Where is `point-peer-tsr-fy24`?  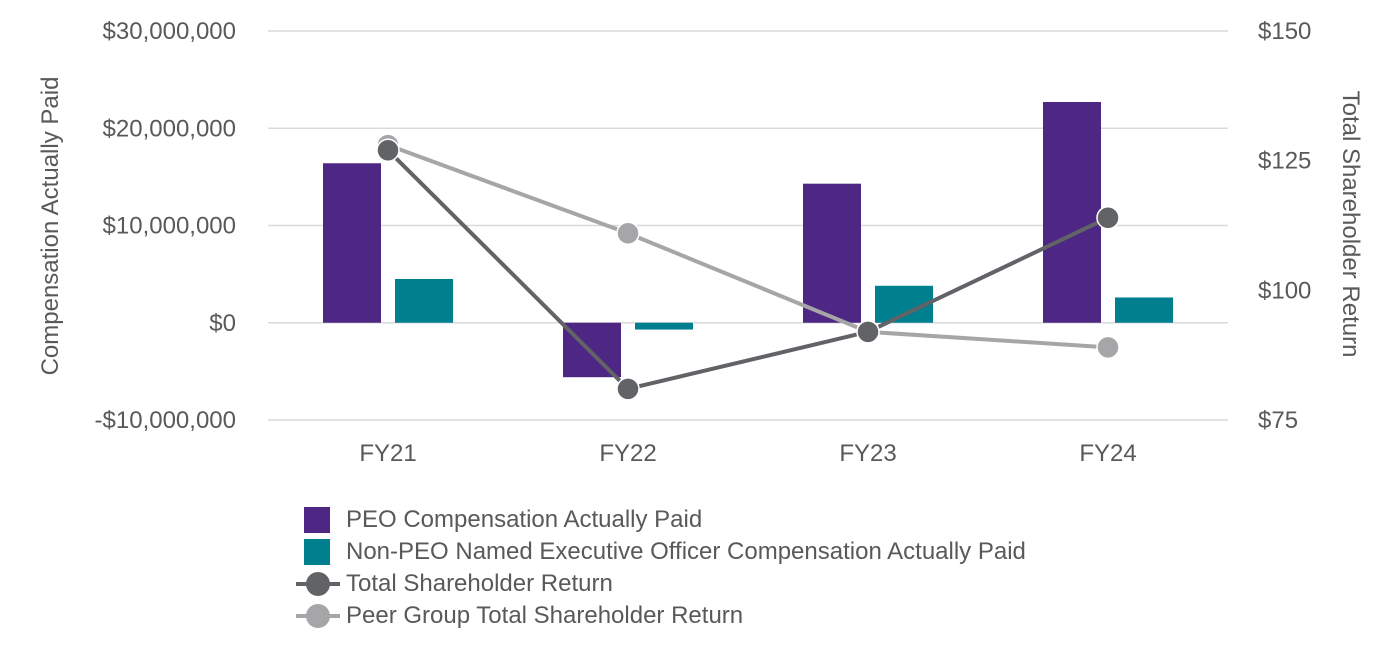
point-peer-tsr-fy24 is located at coordinates (1108, 347).